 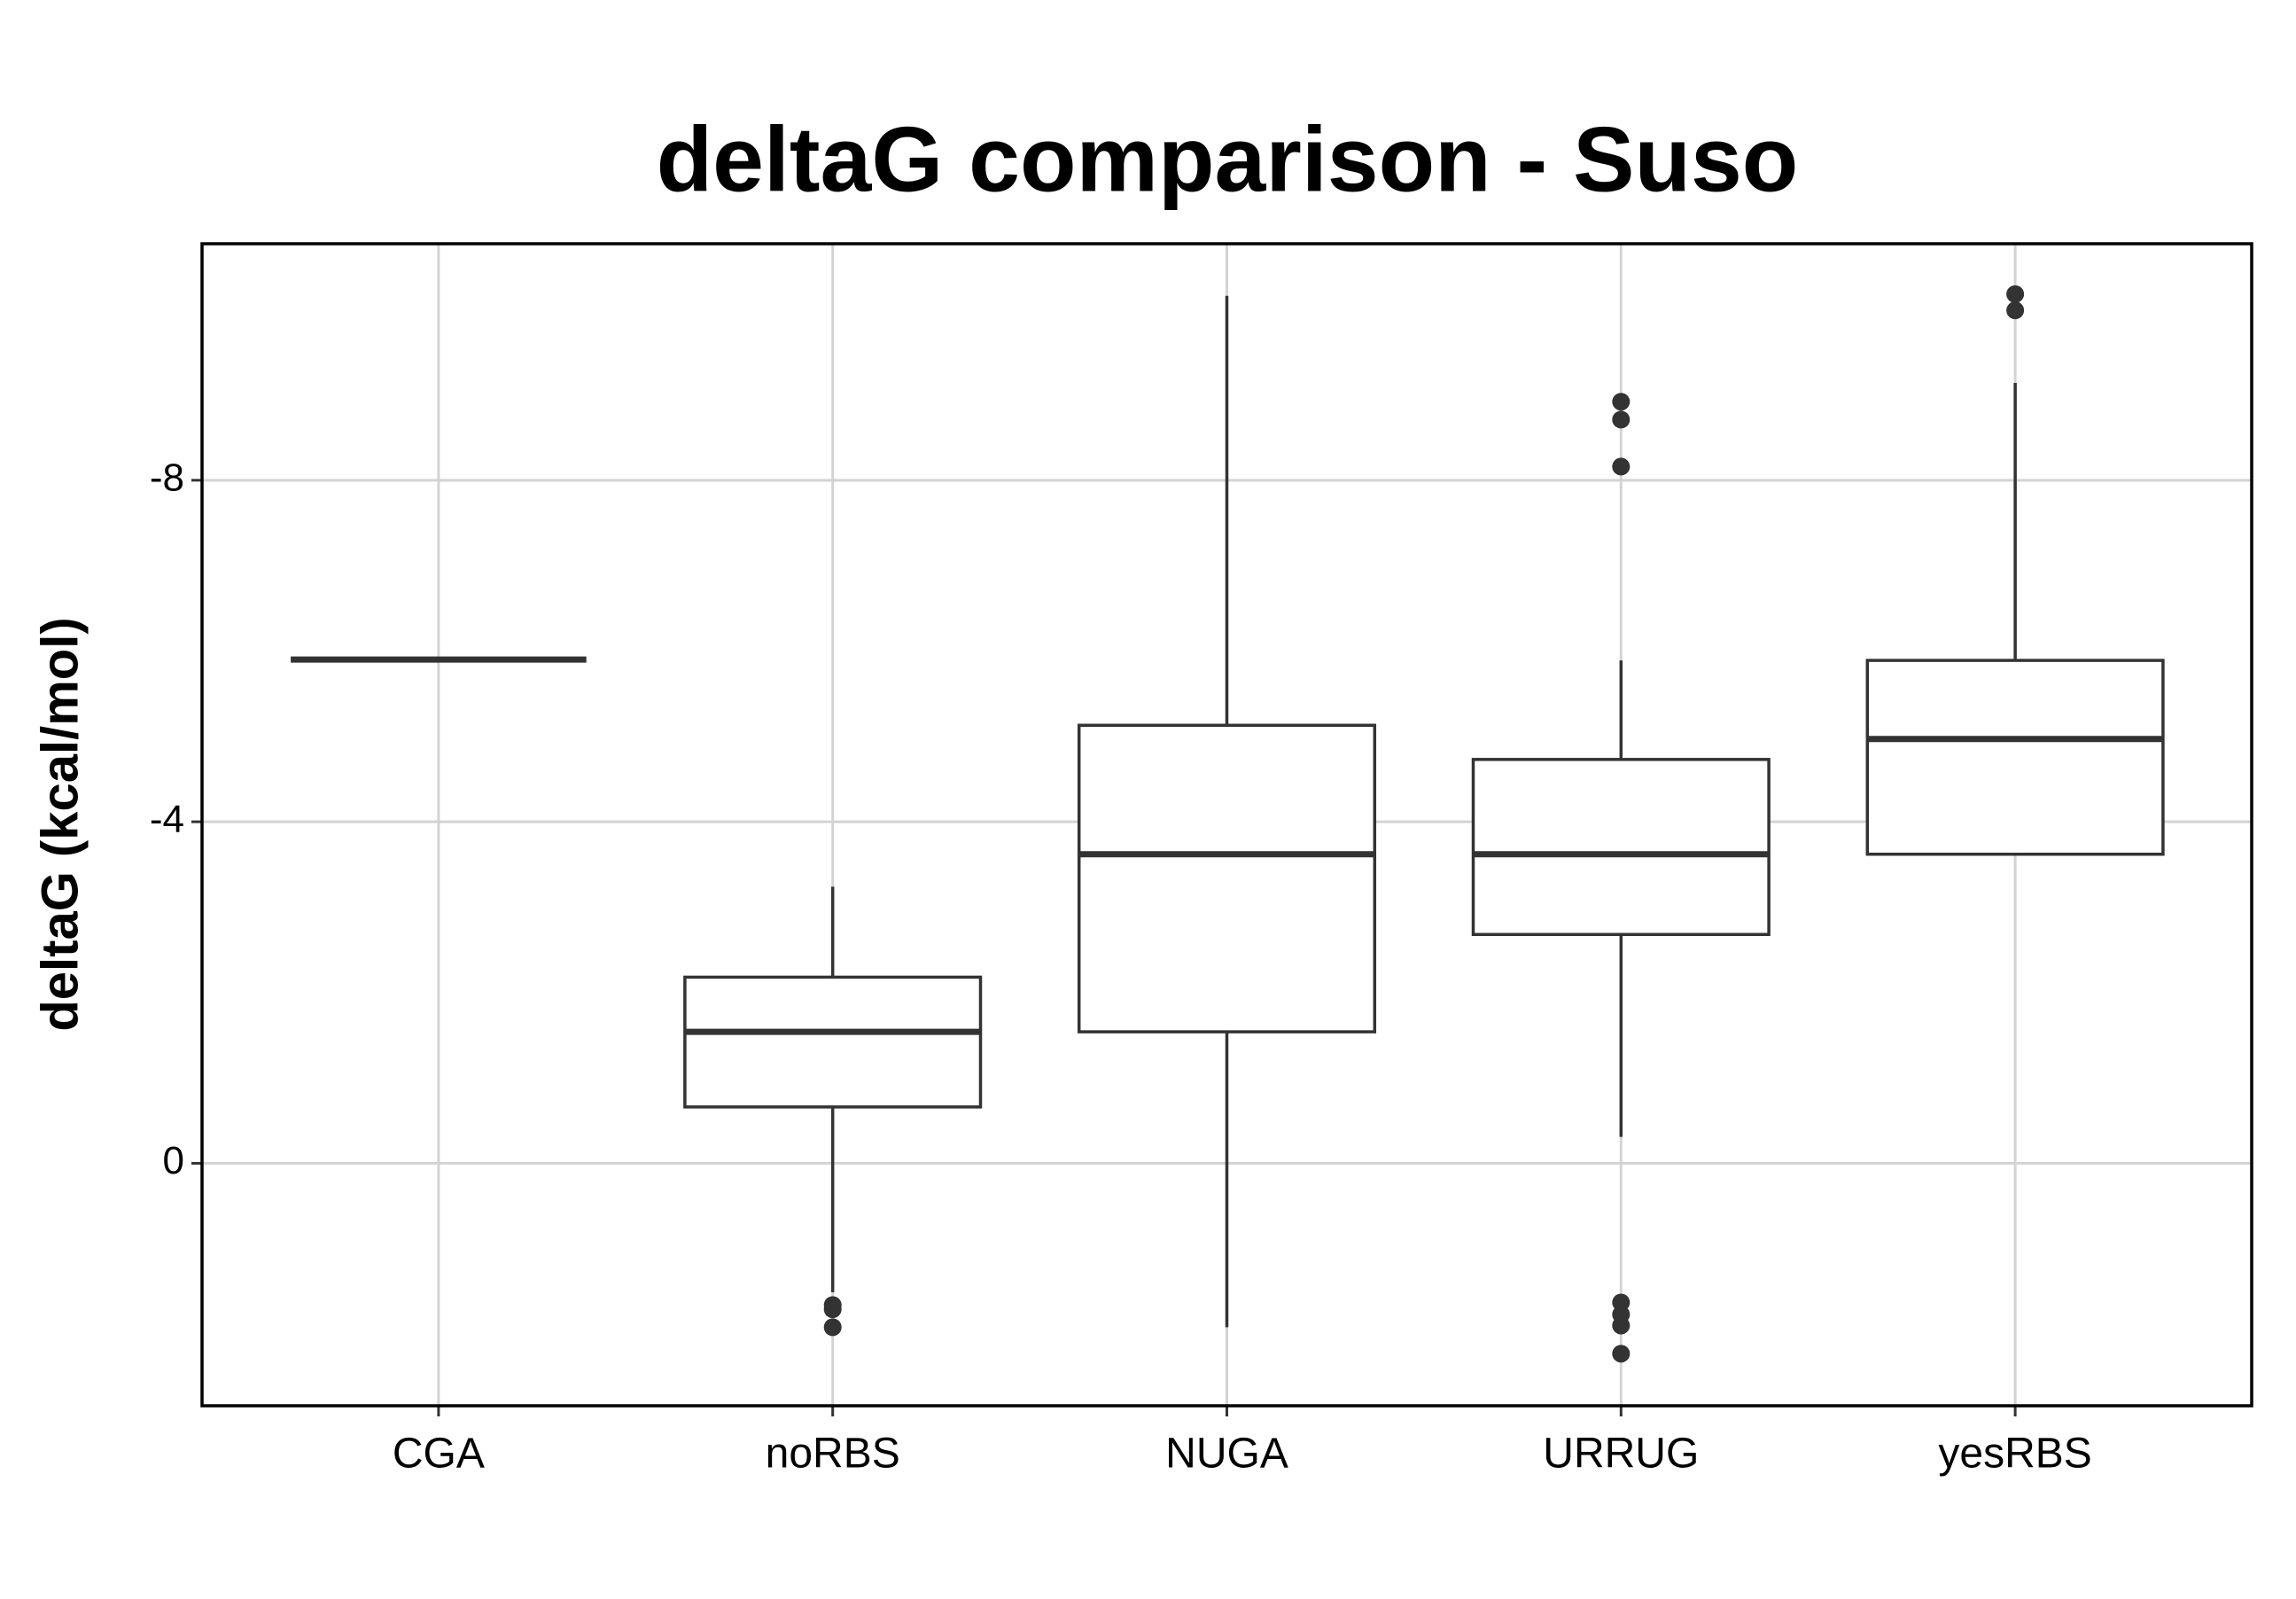 What do you see at coordinates (173, 1160) in the screenshot?
I see `y-tick-label: 0` at bounding box center [173, 1160].